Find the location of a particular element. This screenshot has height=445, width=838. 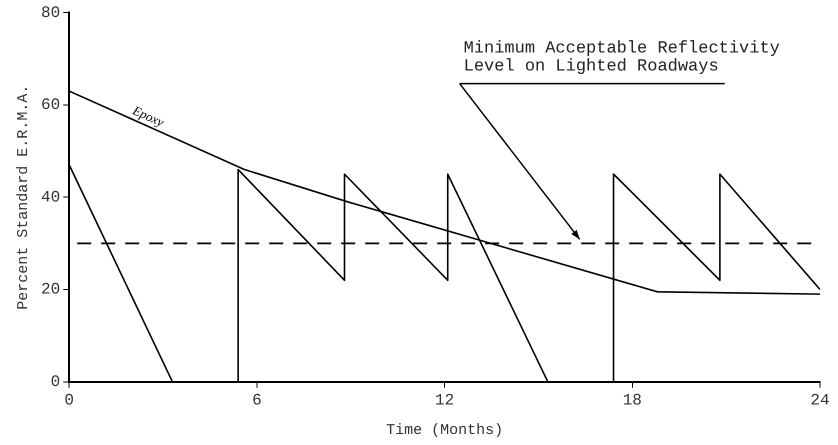

y-tick-label: 20 is located at coordinates (50, 289).